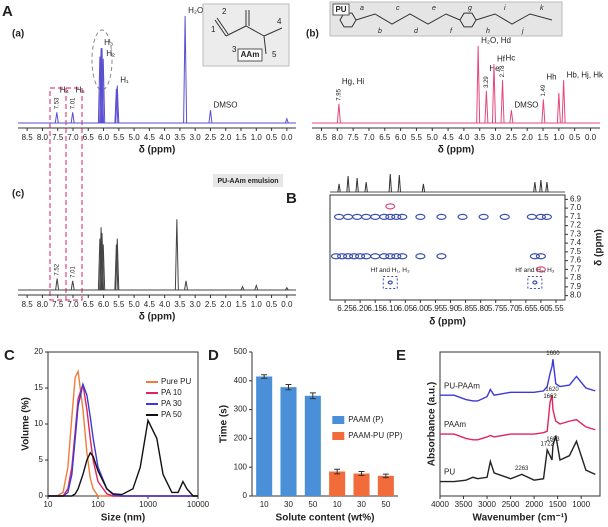 The height and width of the screenshot is (527, 608). What do you see at coordinates (213, 355) in the screenshot?
I see `panel-label: D` at bounding box center [213, 355].